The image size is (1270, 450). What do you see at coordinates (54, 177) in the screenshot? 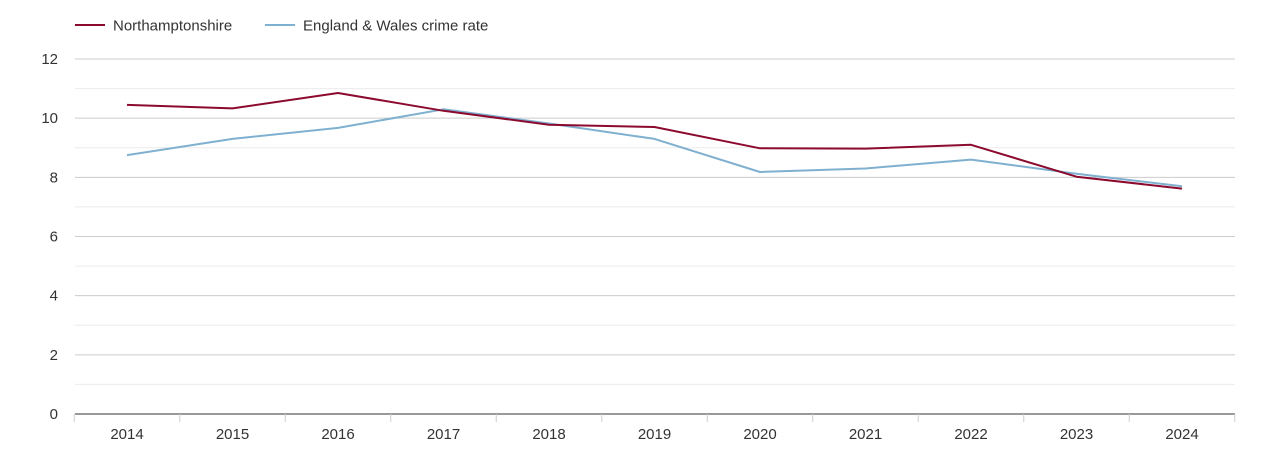
I see `y-tick-label: 8` at bounding box center [54, 177].